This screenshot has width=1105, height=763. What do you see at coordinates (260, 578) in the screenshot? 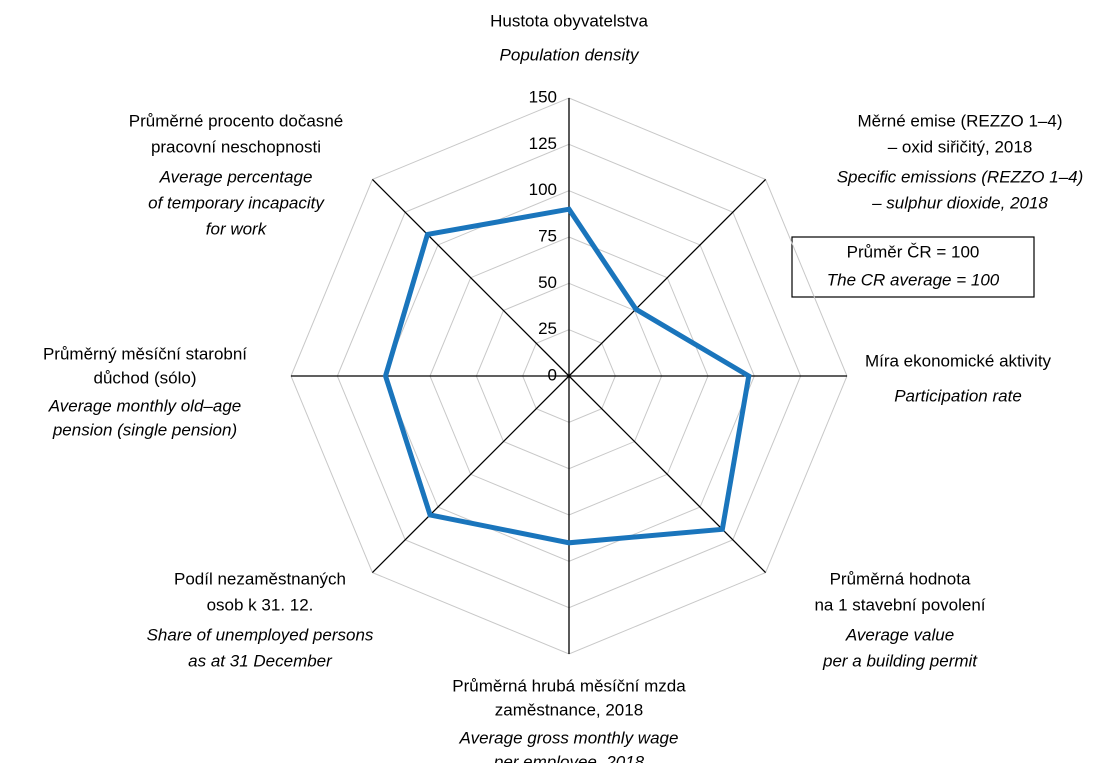
I see `category-label: Podíl nezaměstnaných` at bounding box center [260, 578].